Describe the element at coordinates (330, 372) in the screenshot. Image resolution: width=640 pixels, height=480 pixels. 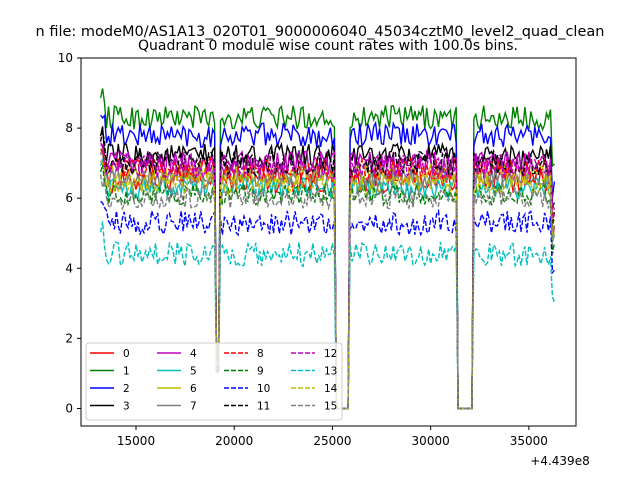
I see `legend-label-13: 13` at that location.